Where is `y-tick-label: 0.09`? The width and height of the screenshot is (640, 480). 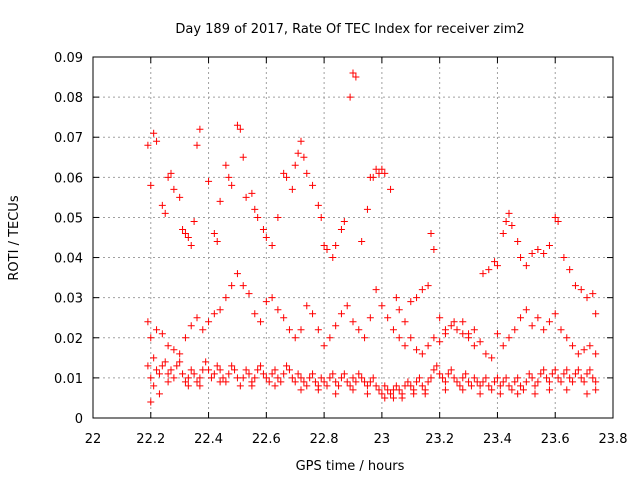 y-tick-label: 0.09 is located at coordinates (68, 58).